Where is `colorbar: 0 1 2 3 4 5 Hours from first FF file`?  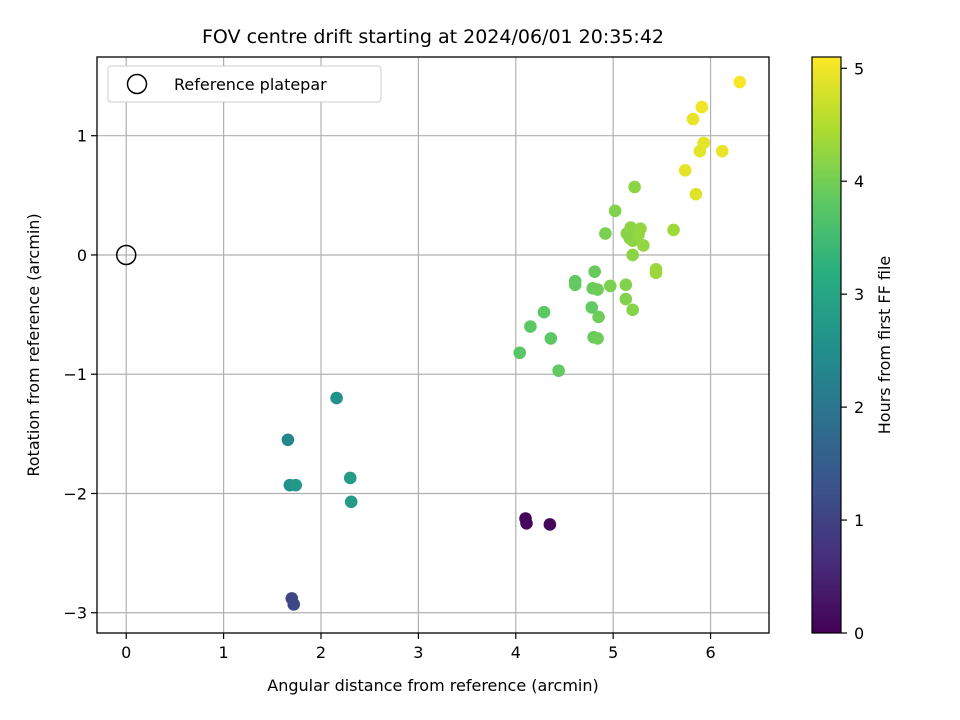 colorbar: 0 1 2 3 4 5 Hours from first FF file is located at coordinates (852, 349).